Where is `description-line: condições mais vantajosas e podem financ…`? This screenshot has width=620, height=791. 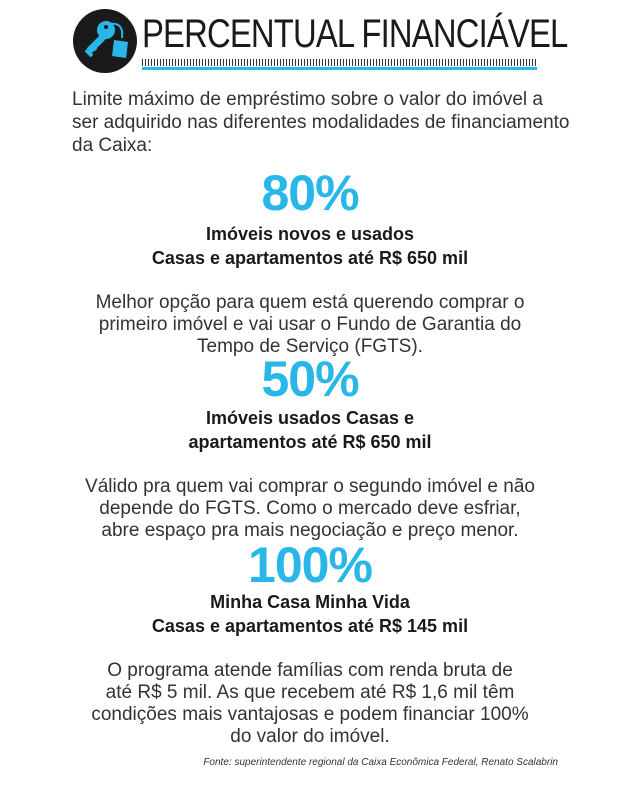
description-line: condições mais vantajosas e podem financ… is located at coordinates (310, 714).